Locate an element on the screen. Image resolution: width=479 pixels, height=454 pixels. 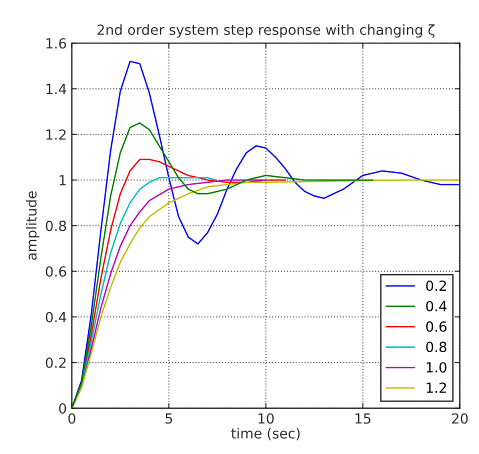
y-tick-label: 1.2 is located at coordinates (56, 134).